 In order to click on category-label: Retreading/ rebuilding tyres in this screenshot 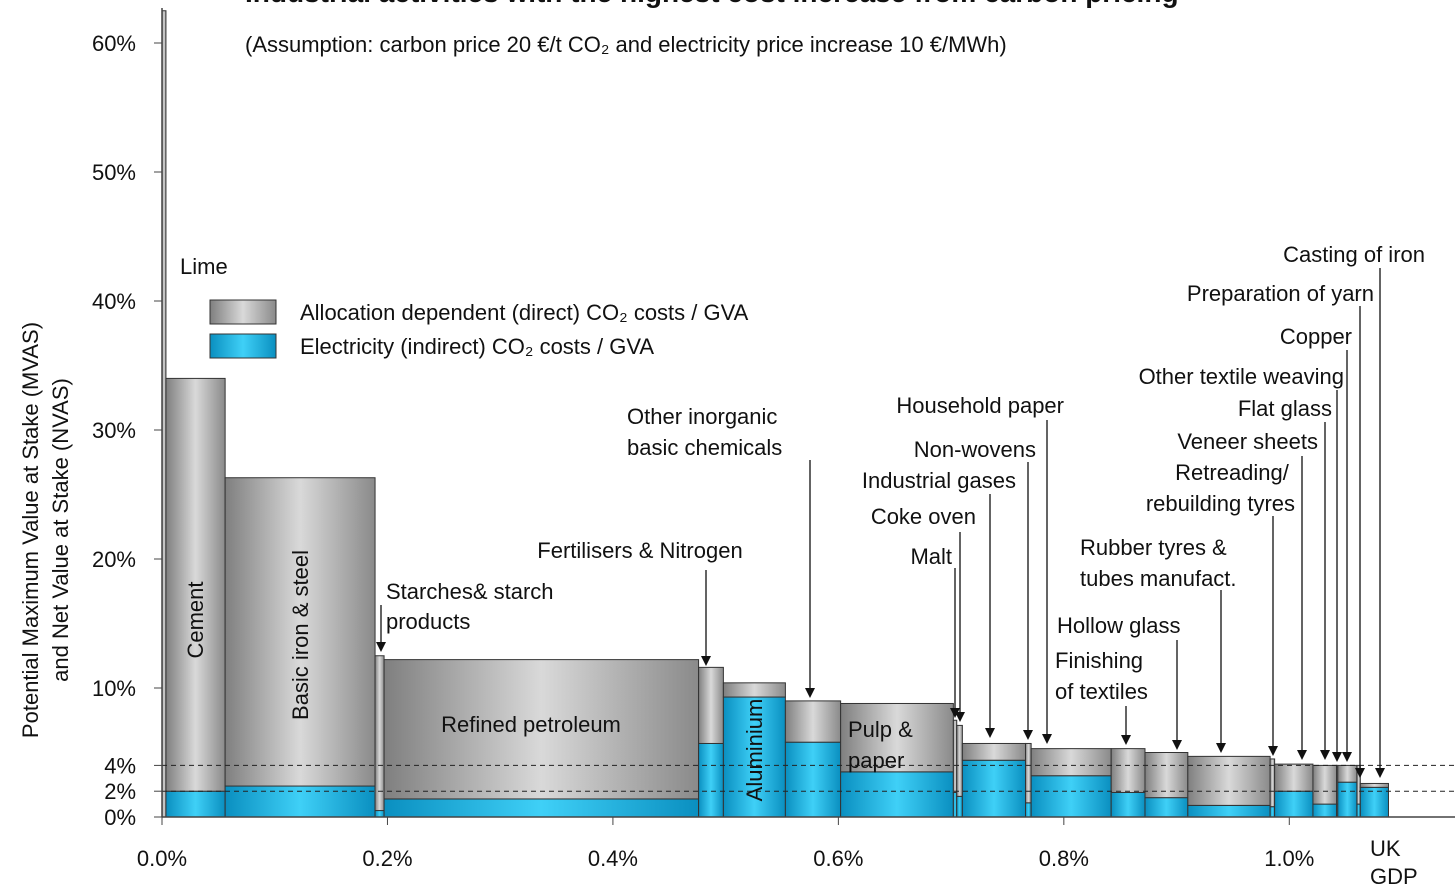, I will do `click(1220, 488)`.